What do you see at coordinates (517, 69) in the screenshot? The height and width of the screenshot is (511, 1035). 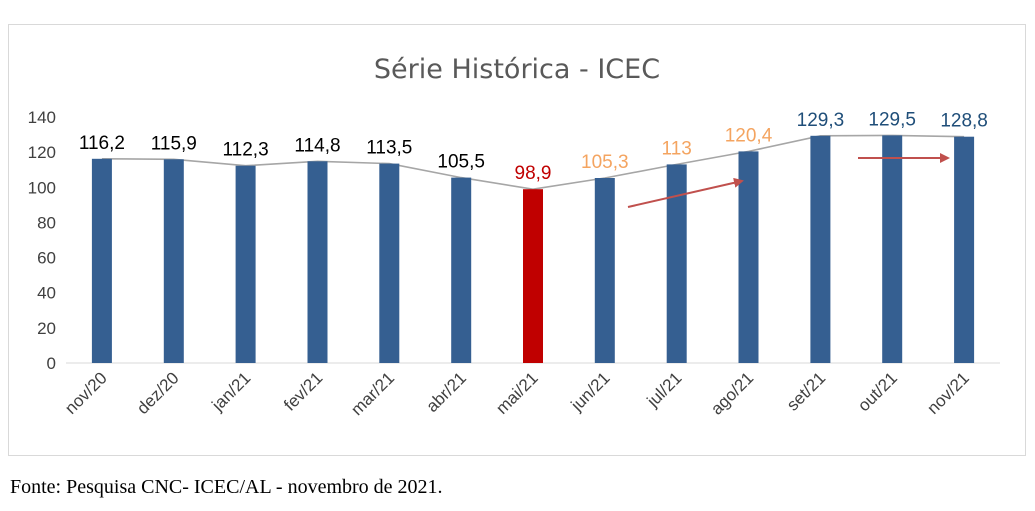 I see `chart-title: Série Histórica - ICEC` at bounding box center [517, 69].